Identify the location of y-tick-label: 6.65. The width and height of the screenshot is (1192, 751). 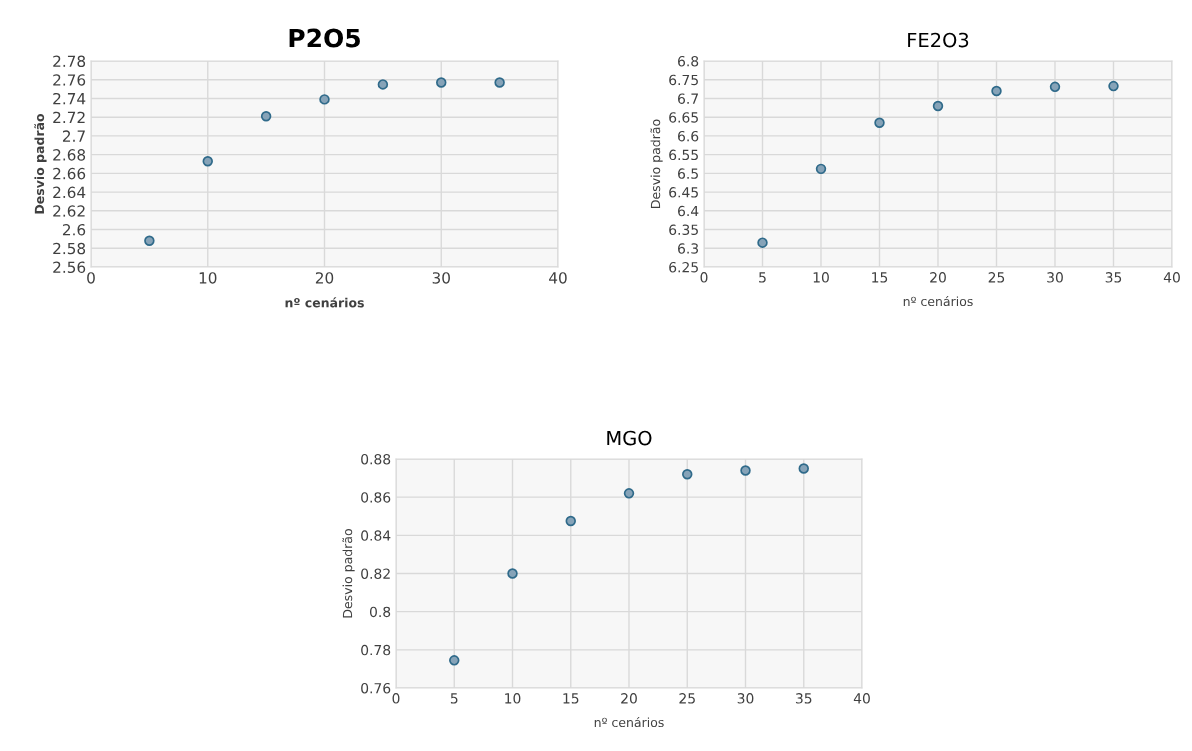
(683, 117).